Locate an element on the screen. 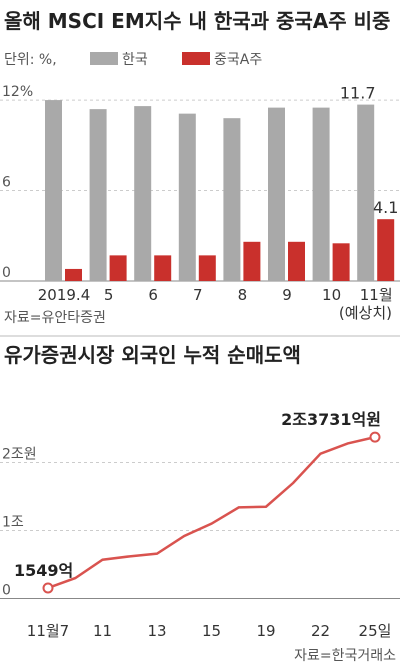  x-tick-label: 25일 is located at coordinates (375, 631).